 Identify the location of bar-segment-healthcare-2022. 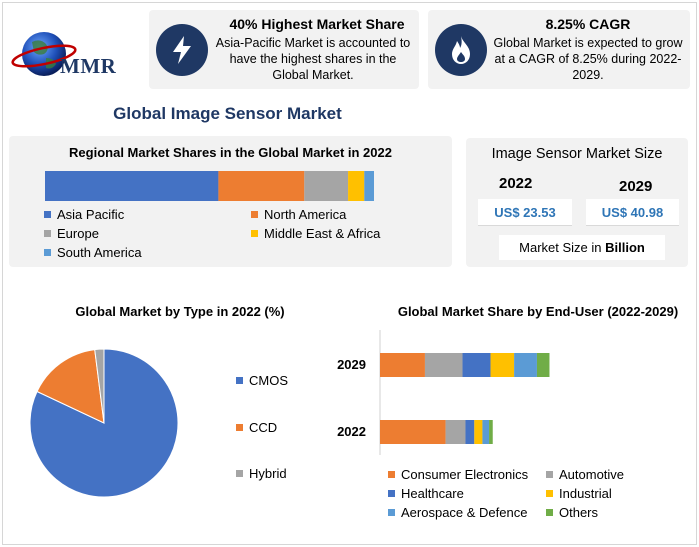
(470, 432).